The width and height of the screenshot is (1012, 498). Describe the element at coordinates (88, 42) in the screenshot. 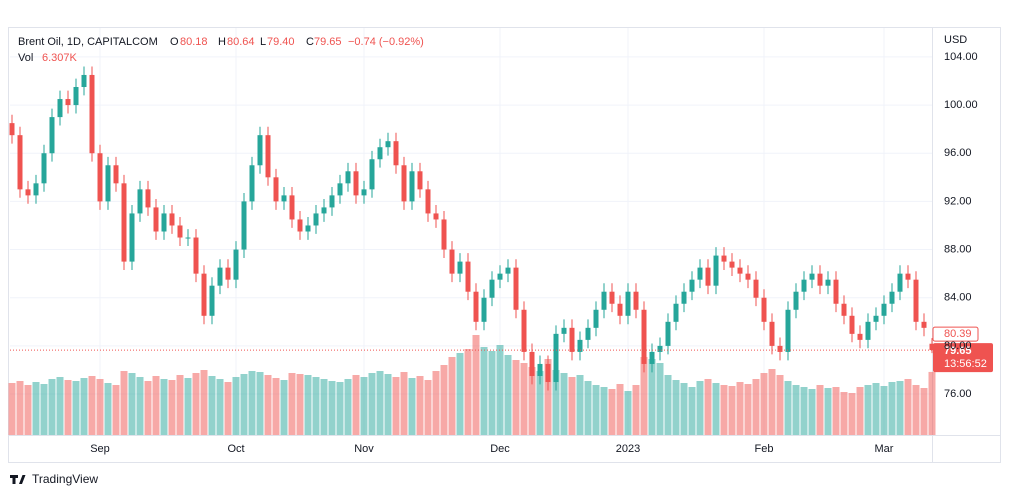

I see `legend-title: Brent Oil, 1D, CAPITALCOM` at that location.